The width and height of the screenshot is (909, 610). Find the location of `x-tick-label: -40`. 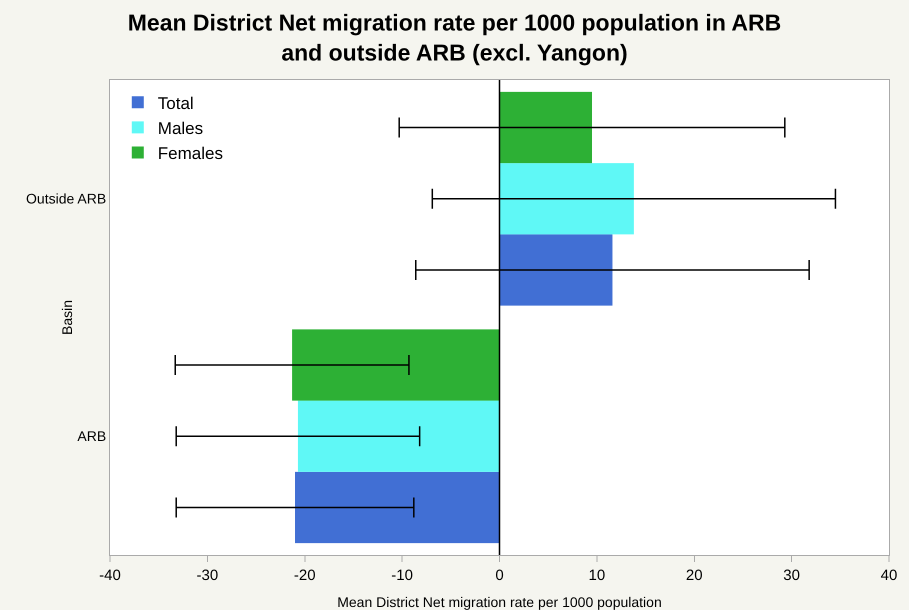

x-tick-label: -40 is located at coordinates (110, 575).